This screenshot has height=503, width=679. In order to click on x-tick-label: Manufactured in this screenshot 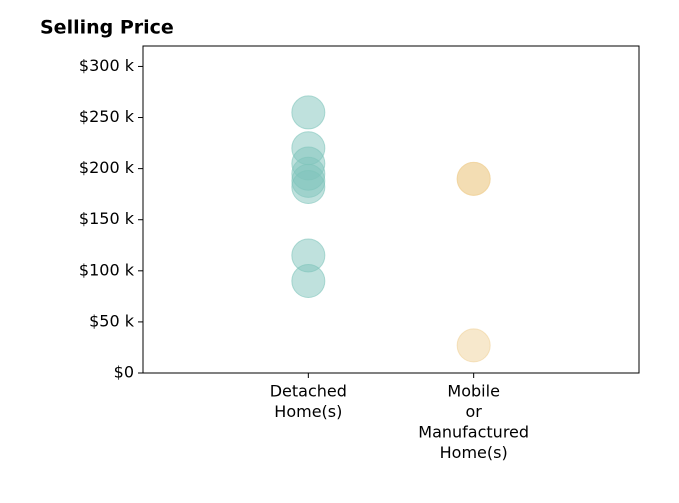, I will do `click(473, 432)`.